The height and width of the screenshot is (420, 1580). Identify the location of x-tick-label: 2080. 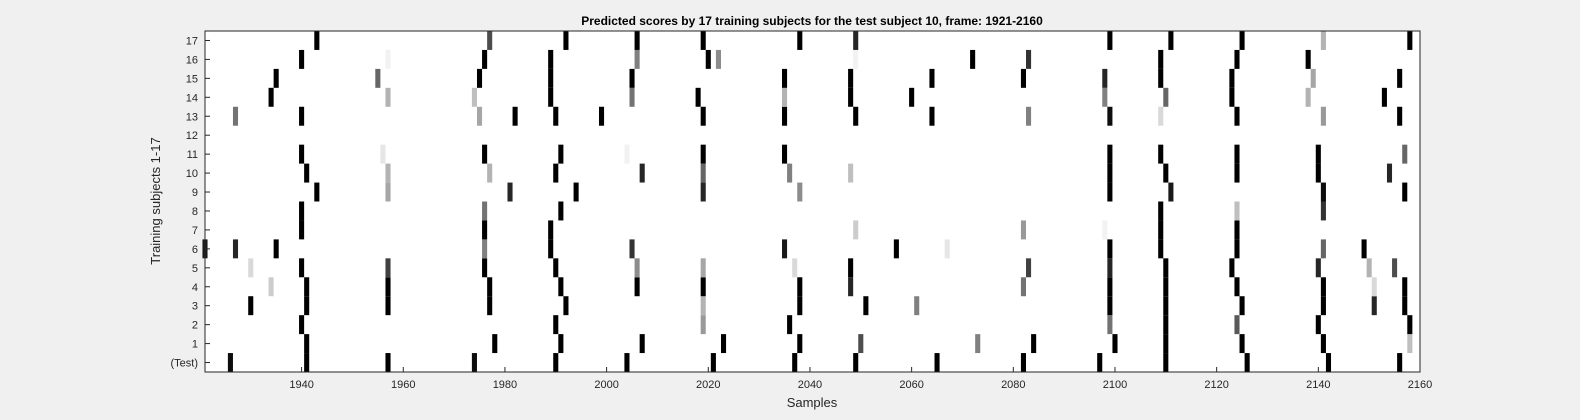
(1013, 385).